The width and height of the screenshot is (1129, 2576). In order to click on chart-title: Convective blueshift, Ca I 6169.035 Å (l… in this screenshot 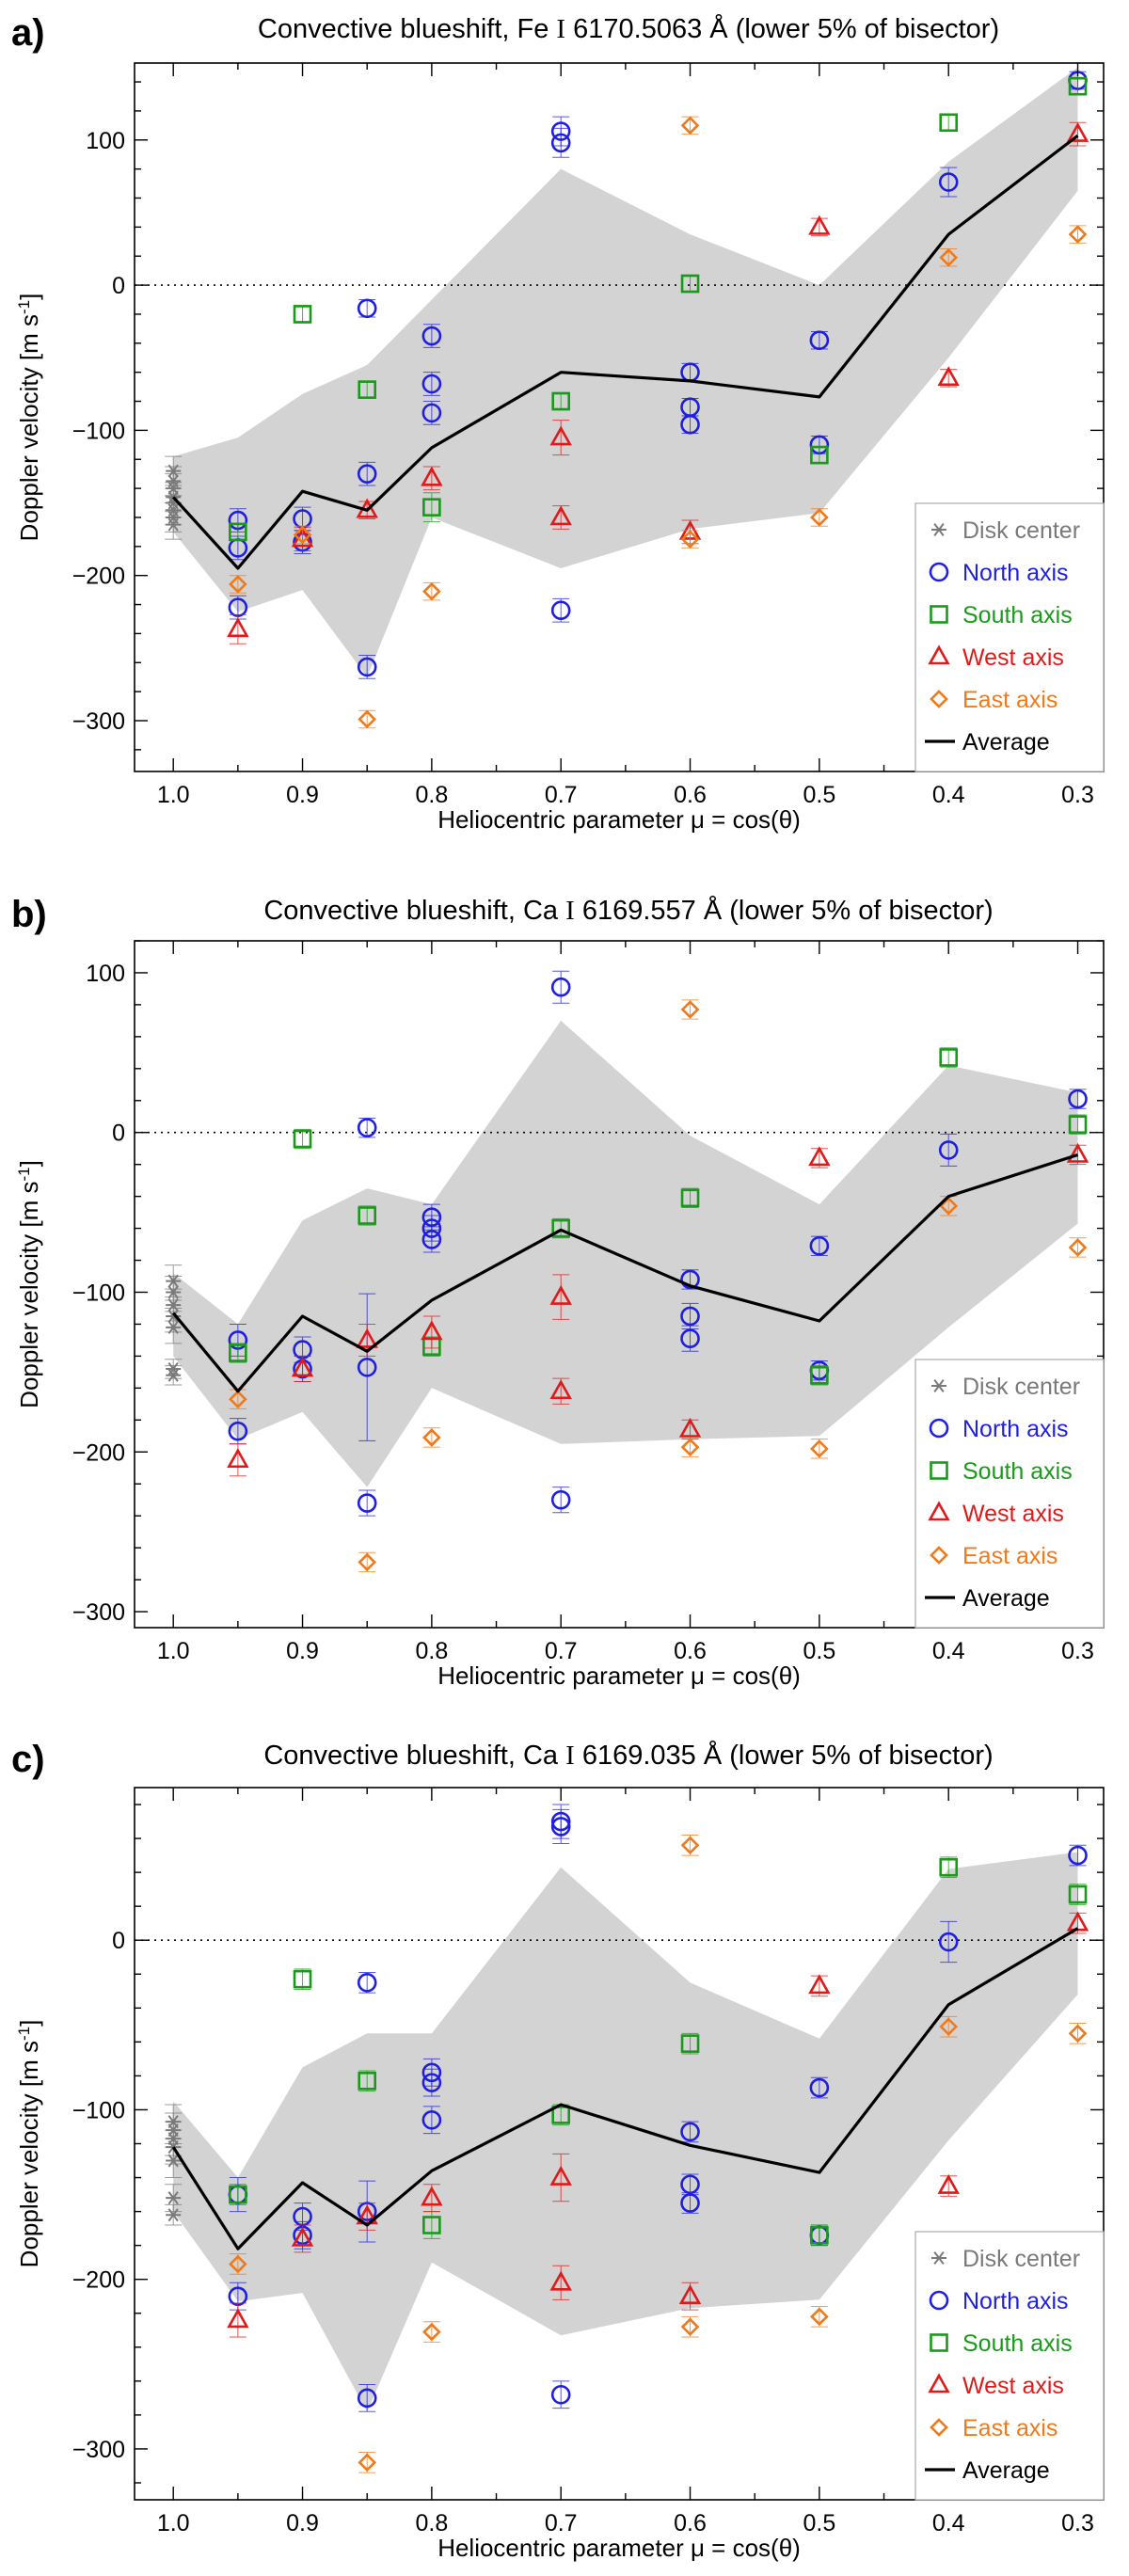, I will do `click(628, 1756)`.